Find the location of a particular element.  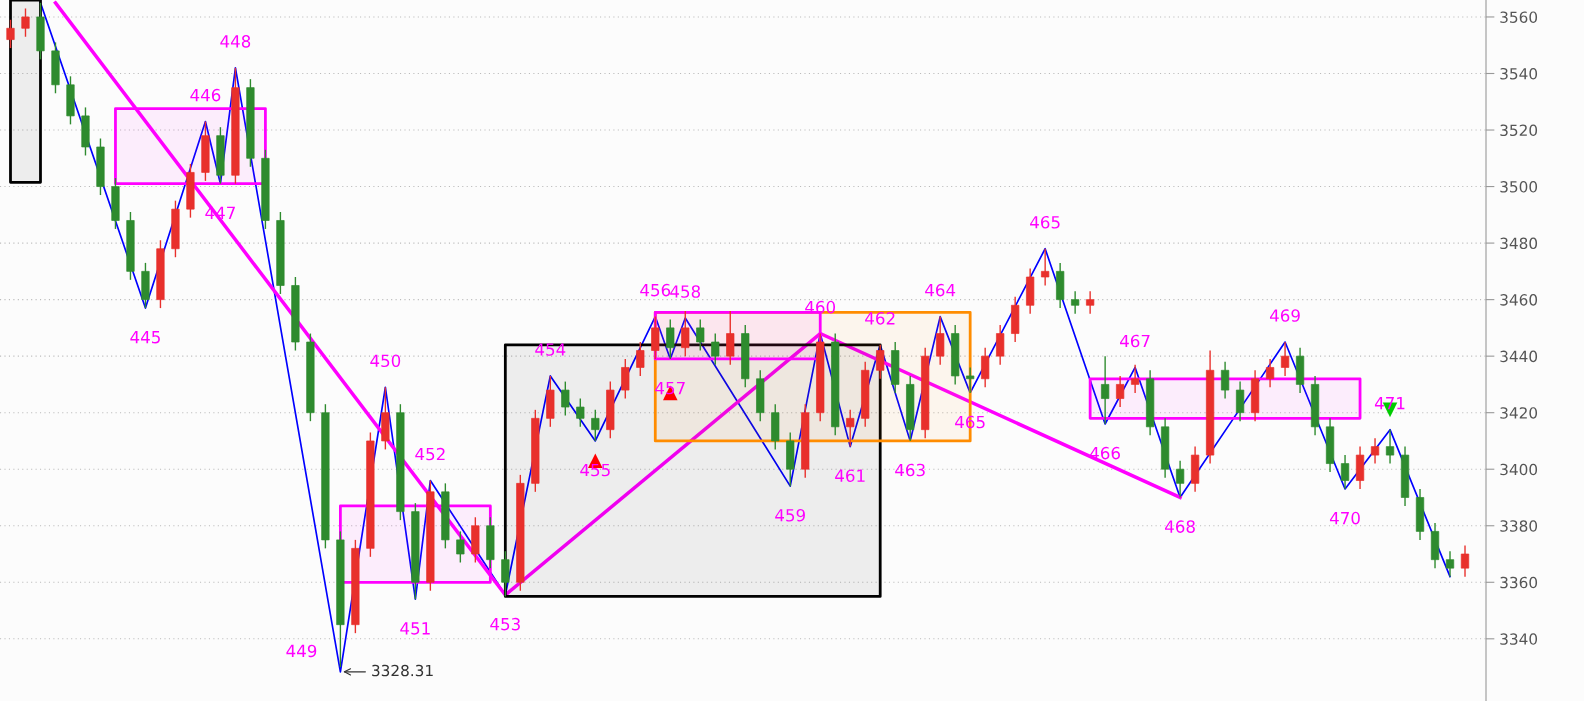

annotation: 453 is located at coordinates (505, 624).